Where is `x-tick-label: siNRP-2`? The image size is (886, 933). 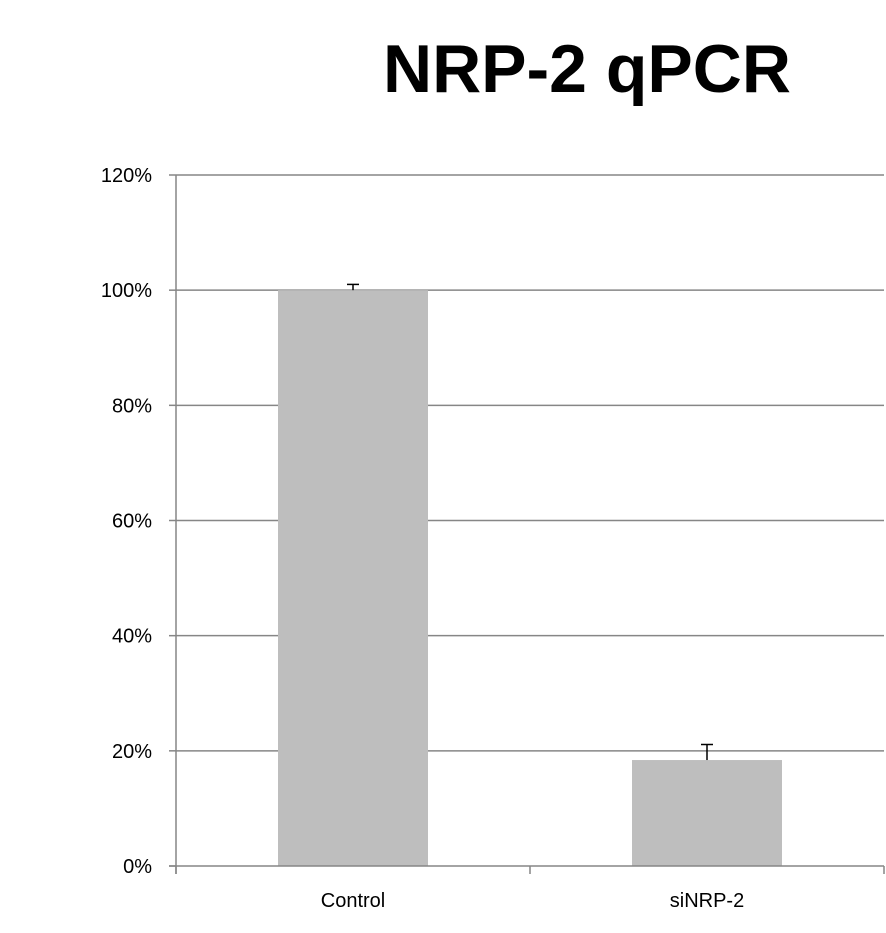
x-tick-label: siNRP-2 is located at coordinates (707, 901).